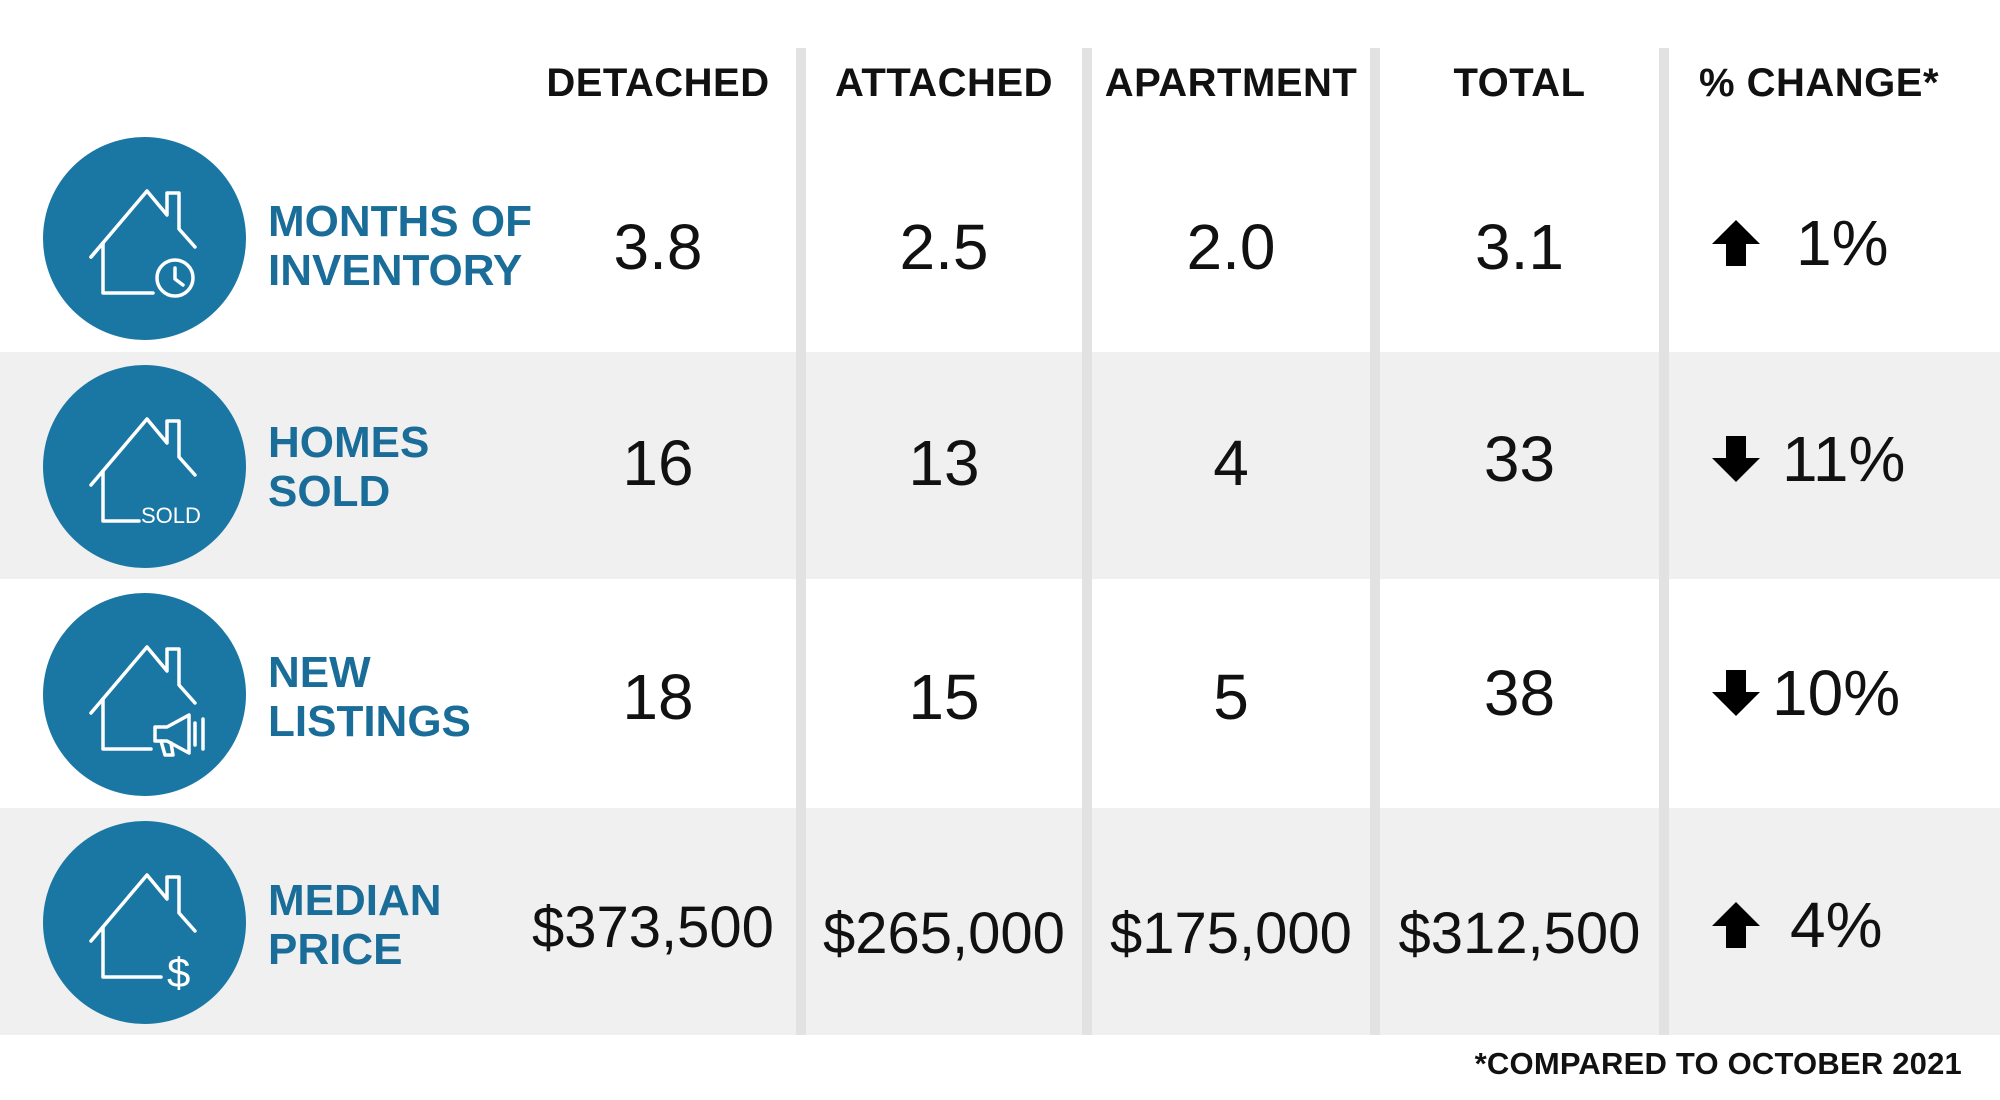 This screenshot has width=2000, height=1100. I want to click on cell-detached: 16, so click(658, 463).